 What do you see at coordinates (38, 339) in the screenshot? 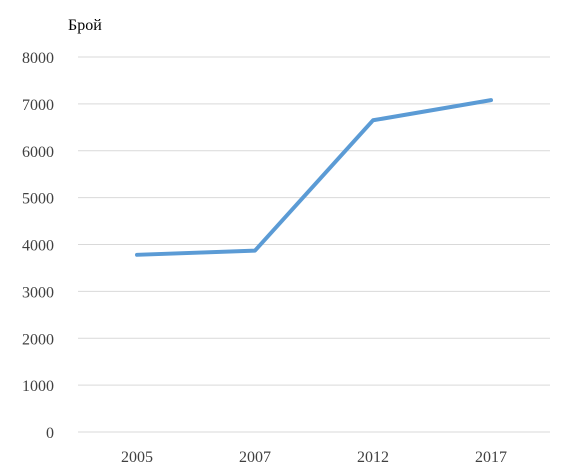
I see `y-tick-label: 2000` at bounding box center [38, 339].